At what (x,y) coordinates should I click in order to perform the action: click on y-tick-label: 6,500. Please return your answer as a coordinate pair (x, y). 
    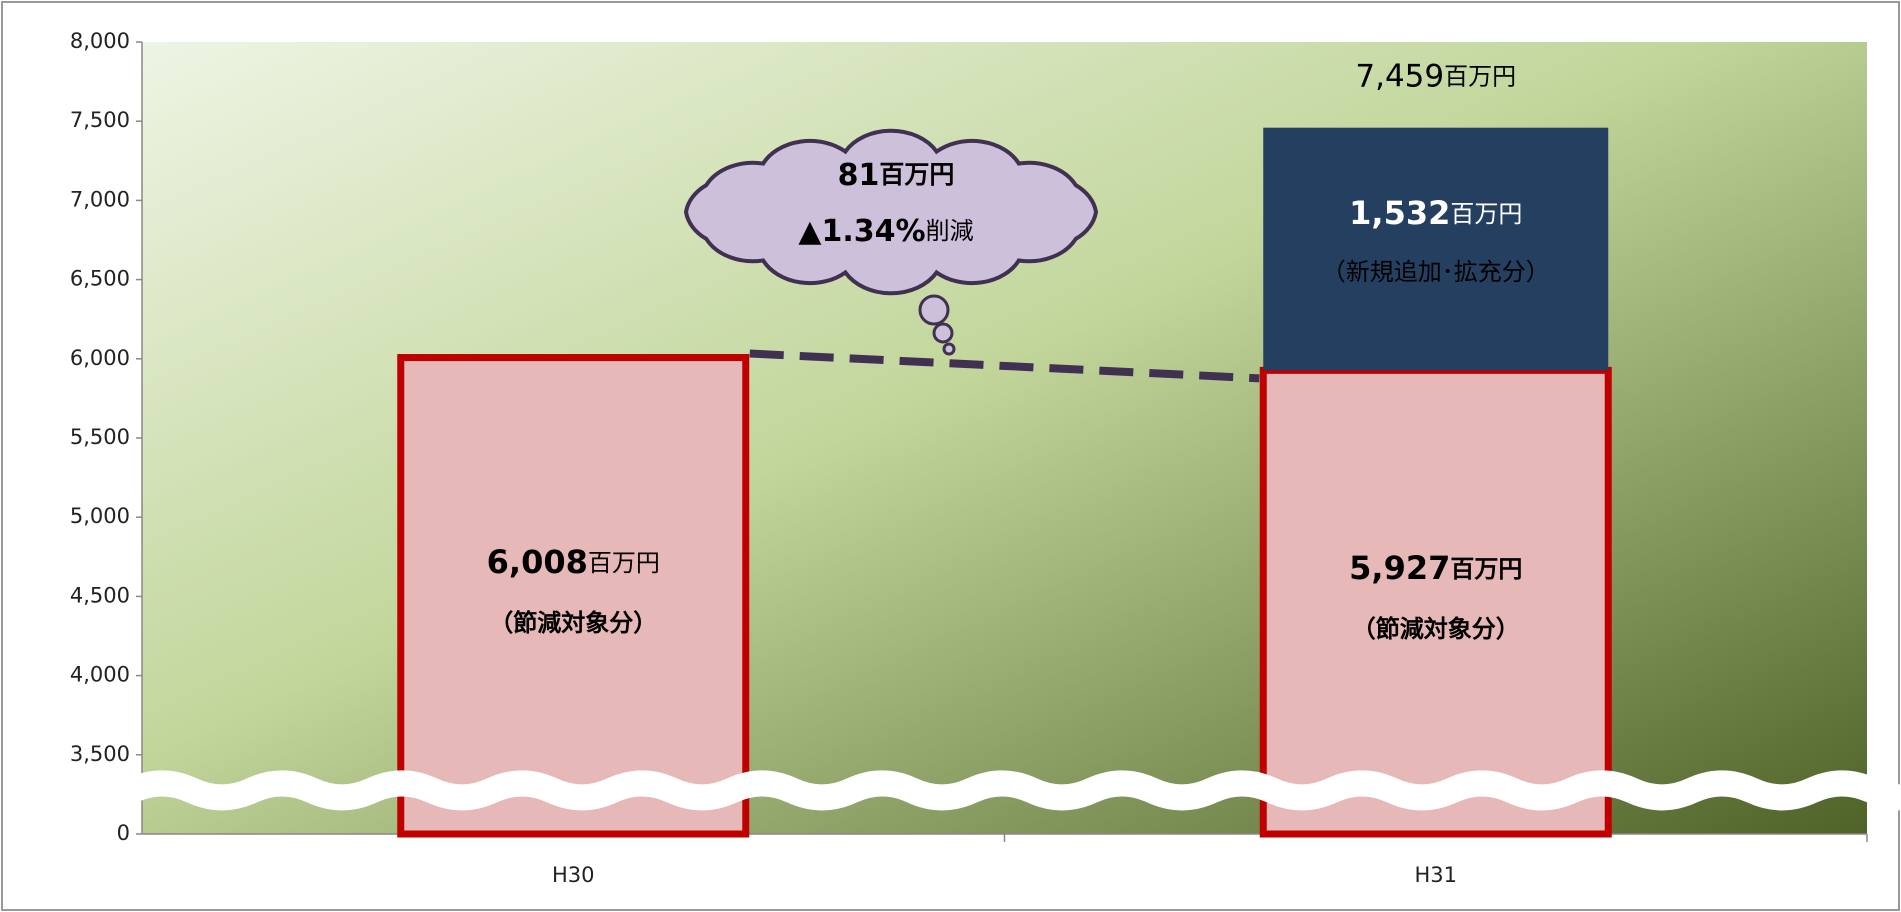
    Looking at the image, I should click on (100, 279).